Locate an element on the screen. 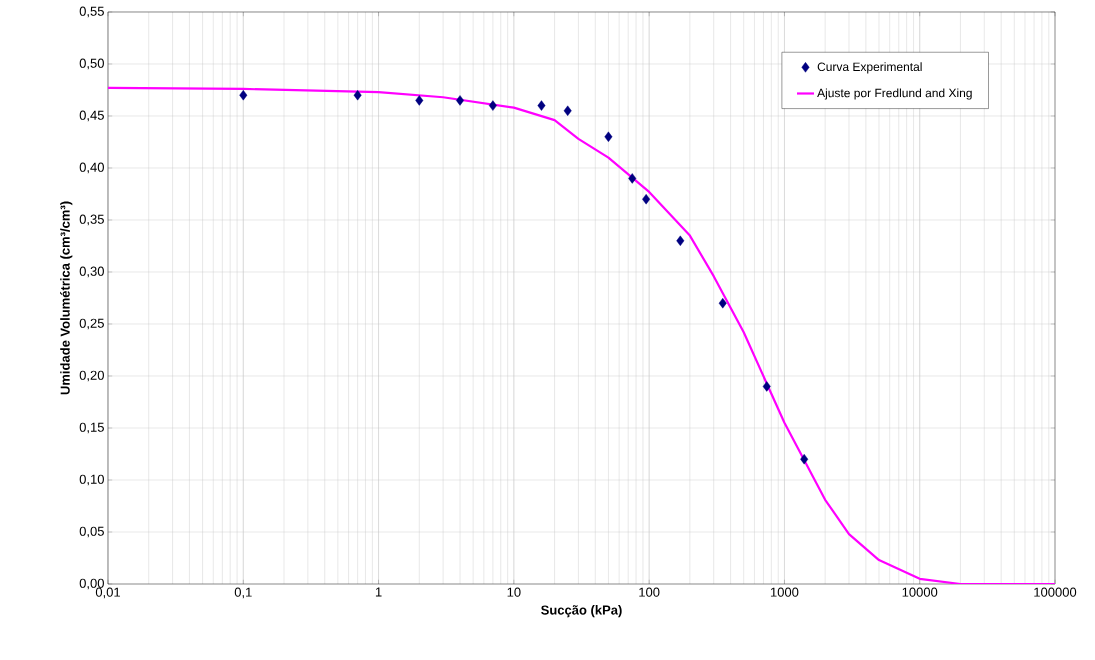 The image size is (1095, 660). x-tick-label: 10000 is located at coordinates (920, 592).